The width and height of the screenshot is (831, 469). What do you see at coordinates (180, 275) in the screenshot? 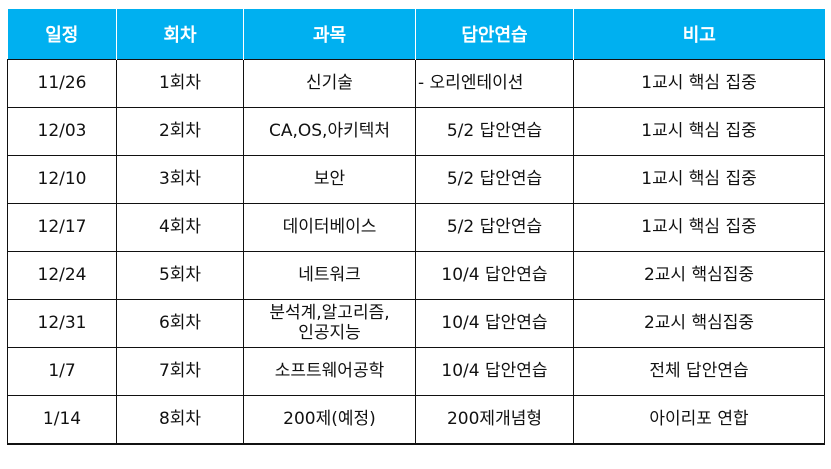
I see `cell-session: 5회차` at bounding box center [180, 275].